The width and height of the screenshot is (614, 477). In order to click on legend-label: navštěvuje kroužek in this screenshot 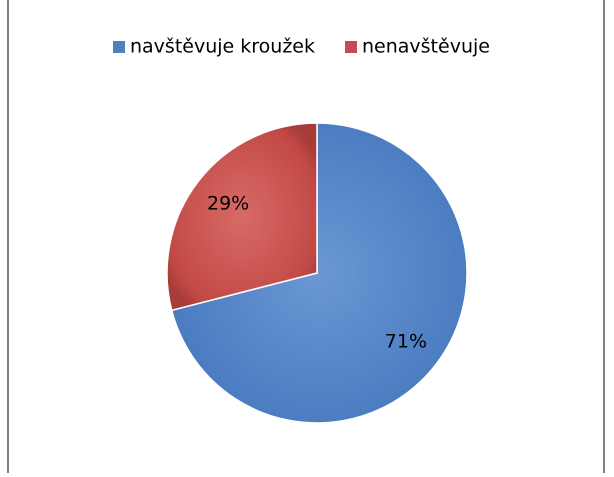, I will do `click(222, 47)`.